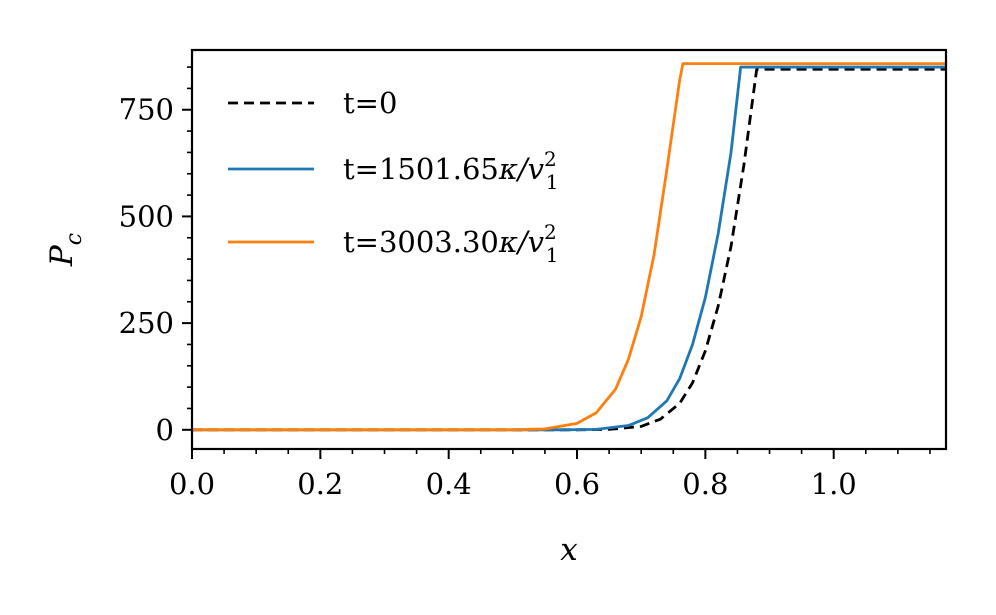 This screenshot has height=615, width=996. What do you see at coordinates (705, 484) in the screenshot?
I see `x-tick-label: 0.8` at bounding box center [705, 484].